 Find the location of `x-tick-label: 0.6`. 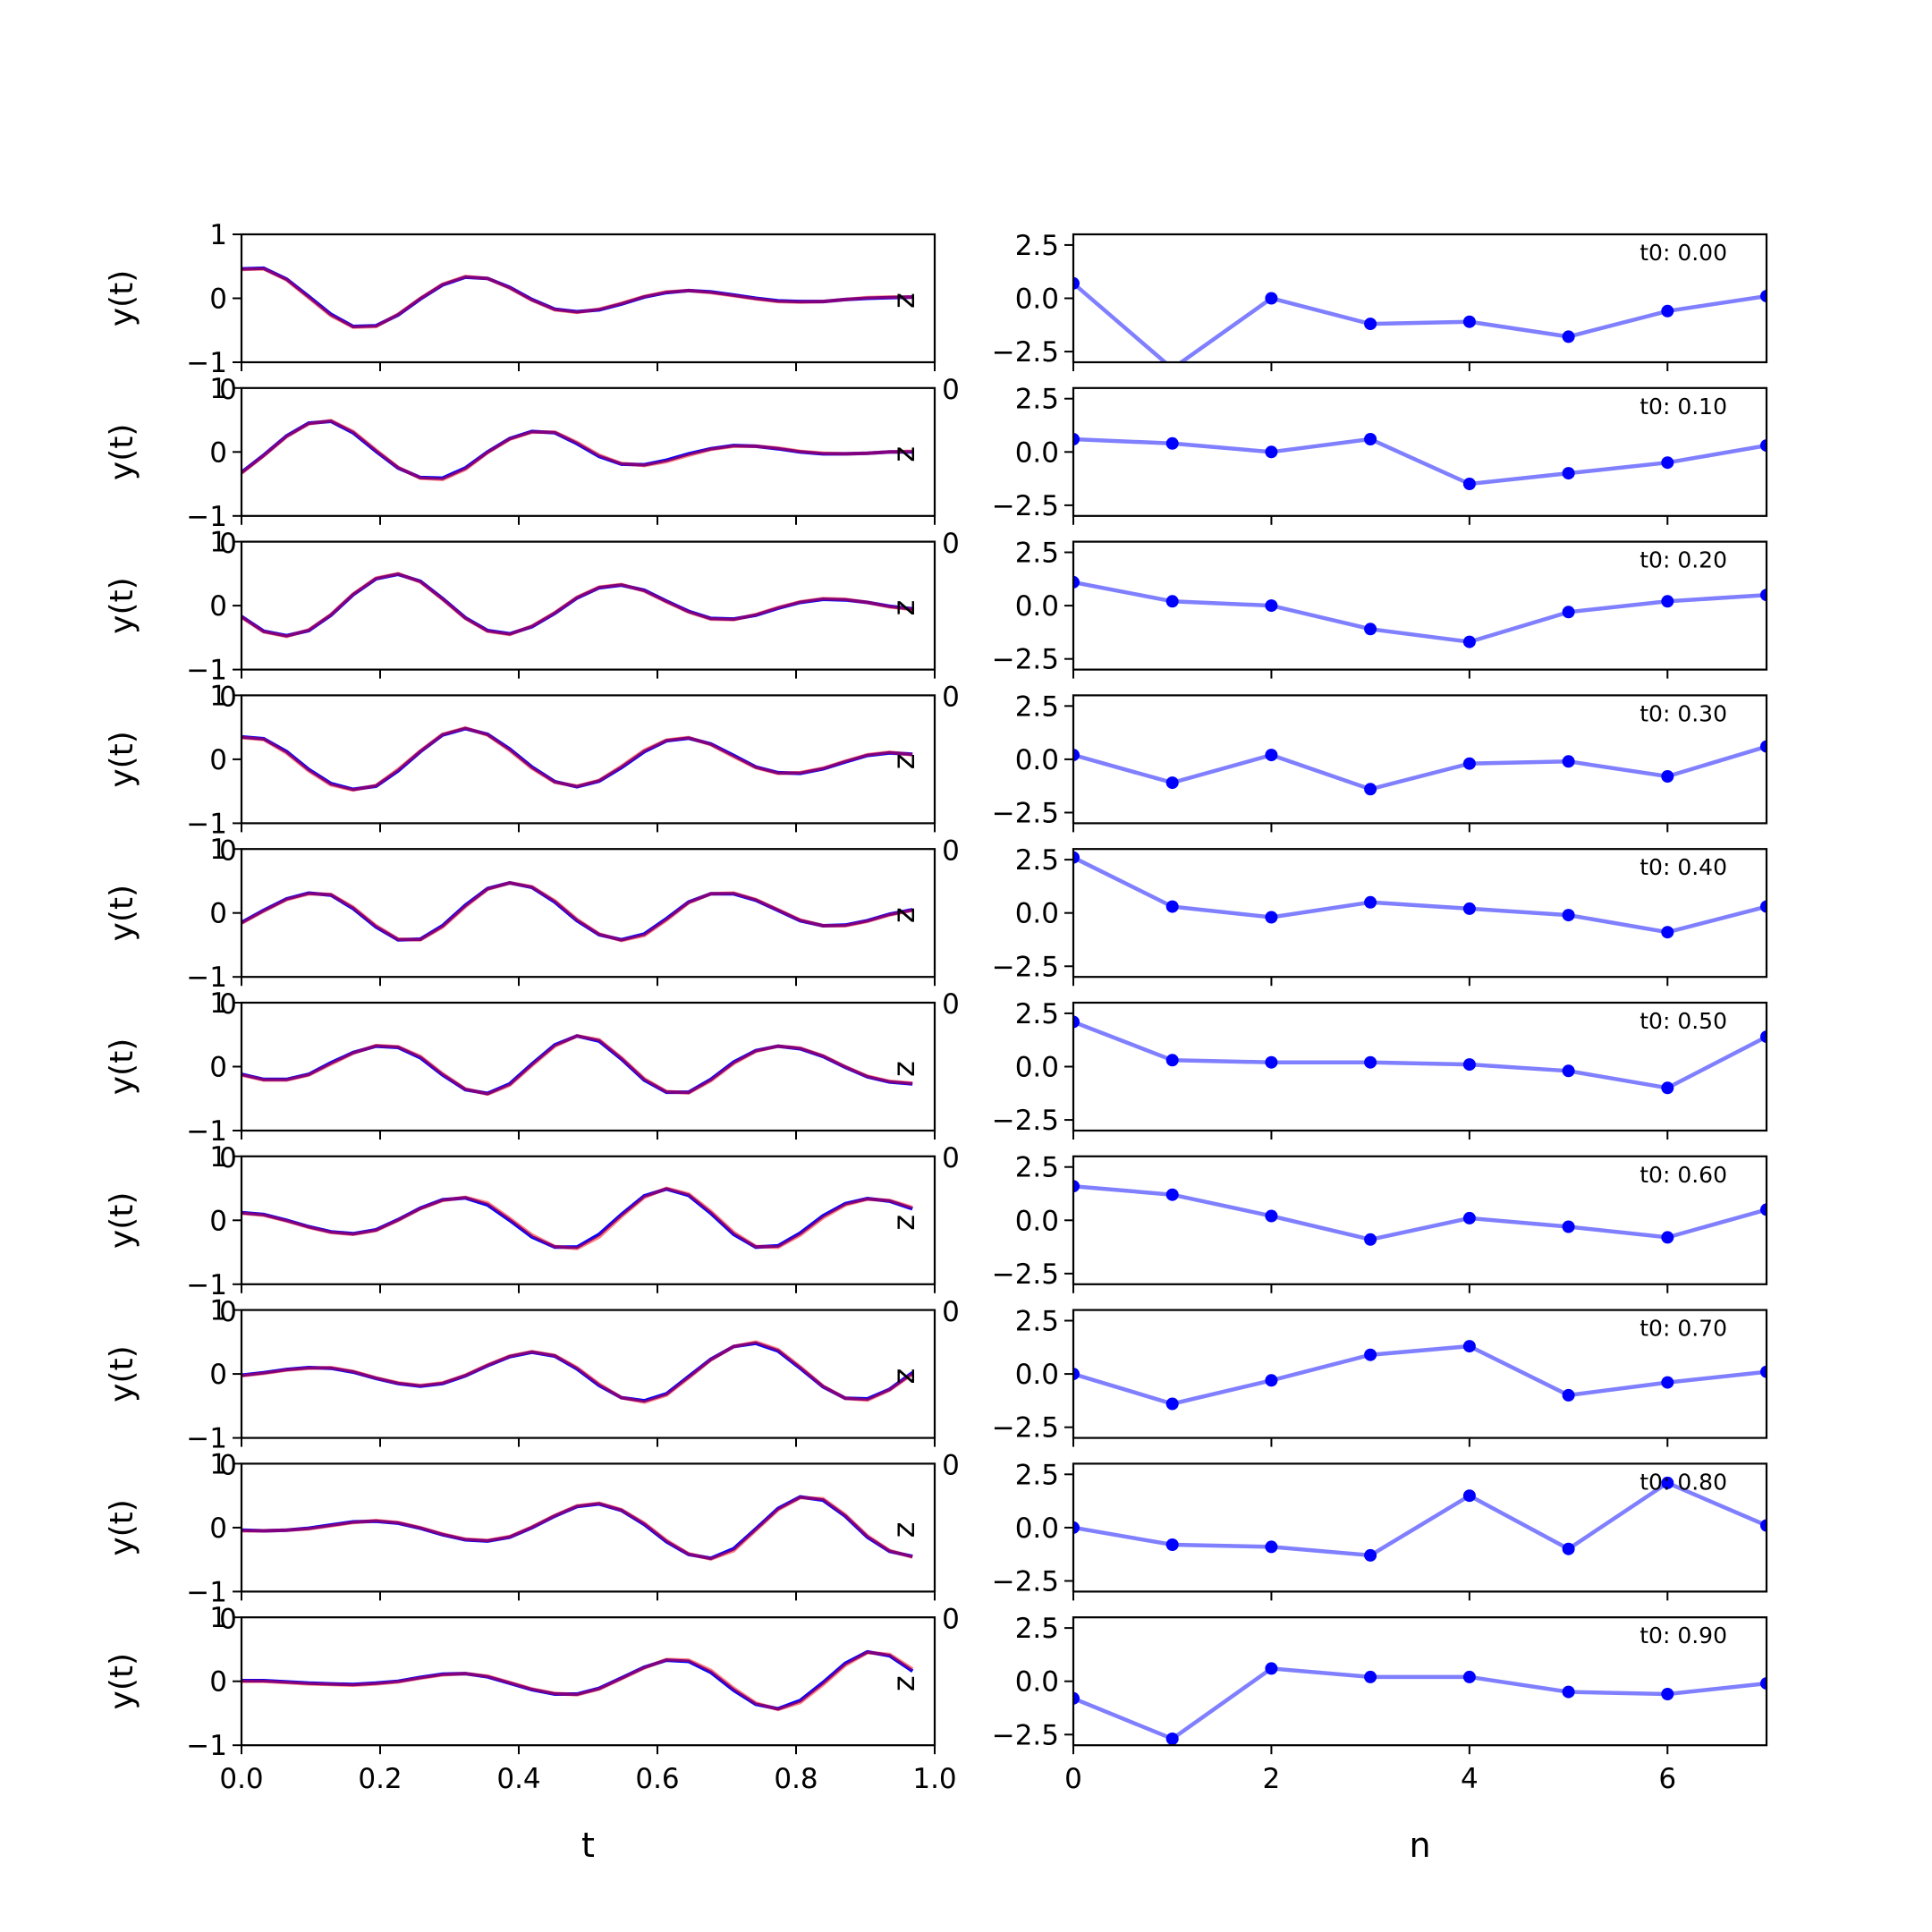

x-tick-label: 0.6 is located at coordinates (657, 1779).